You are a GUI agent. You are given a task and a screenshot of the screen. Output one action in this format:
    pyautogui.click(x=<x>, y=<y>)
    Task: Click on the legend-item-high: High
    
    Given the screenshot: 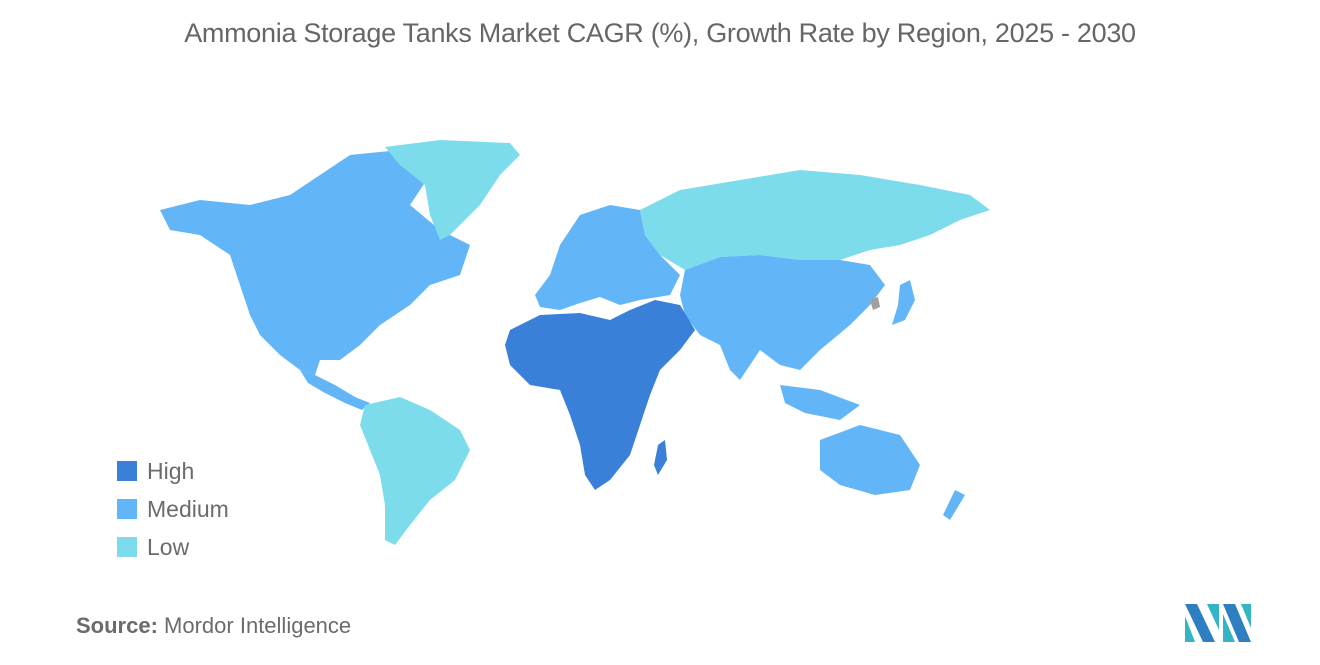 What is the action you would take?
    pyautogui.click(x=173, y=471)
    